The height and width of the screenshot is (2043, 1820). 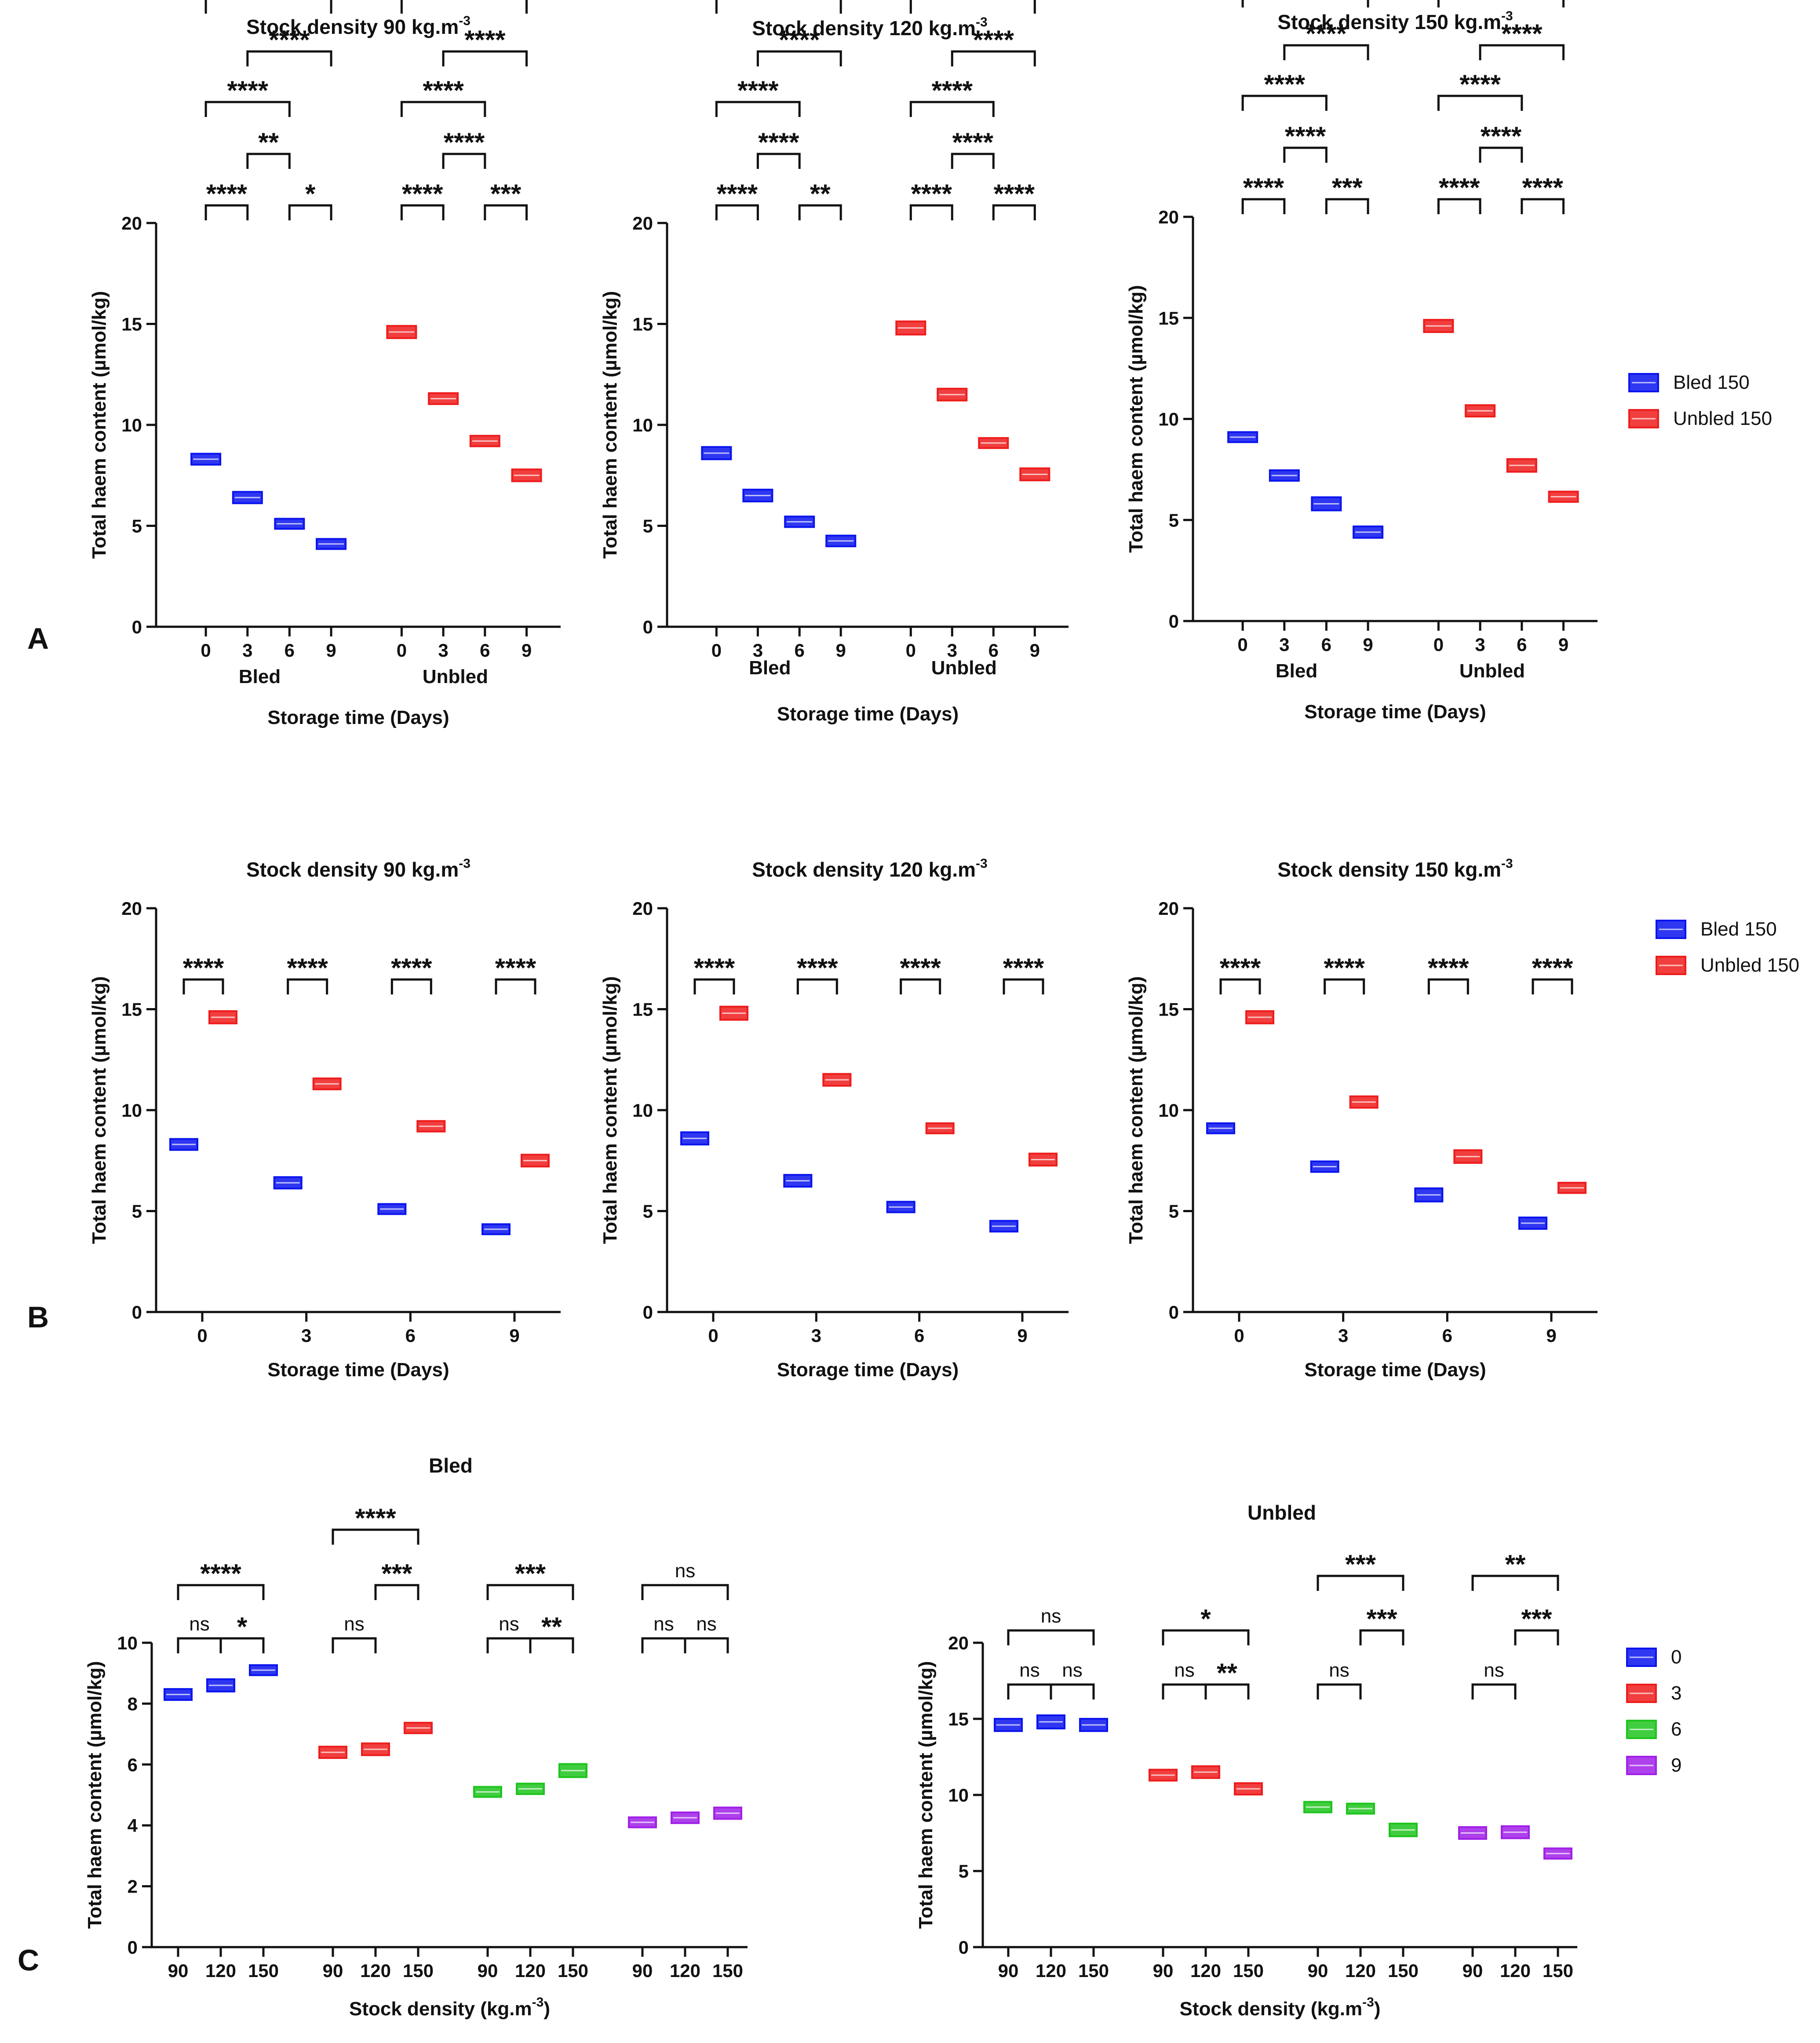 I want to click on panel-label-b: B, so click(x=38, y=1317).